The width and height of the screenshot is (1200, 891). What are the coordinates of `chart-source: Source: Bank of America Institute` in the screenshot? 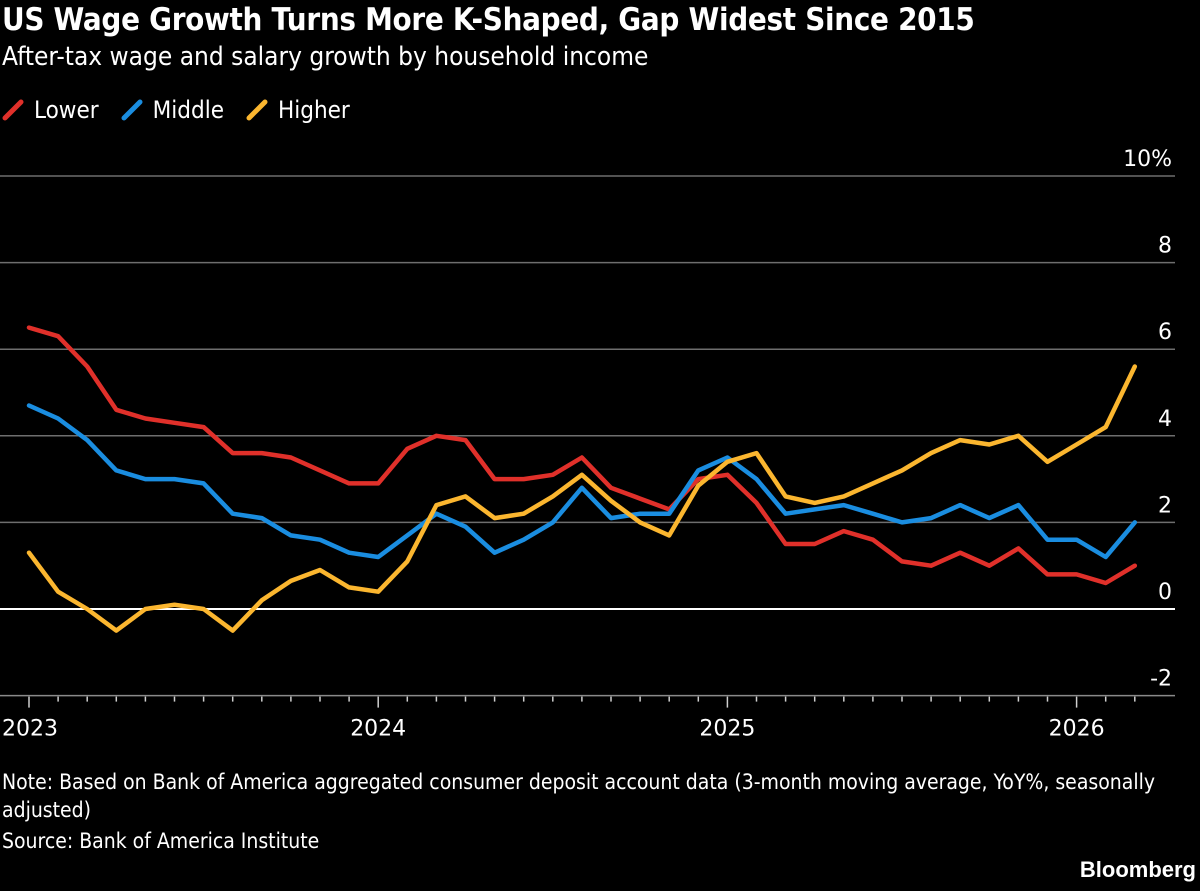 It's located at (161, 841).